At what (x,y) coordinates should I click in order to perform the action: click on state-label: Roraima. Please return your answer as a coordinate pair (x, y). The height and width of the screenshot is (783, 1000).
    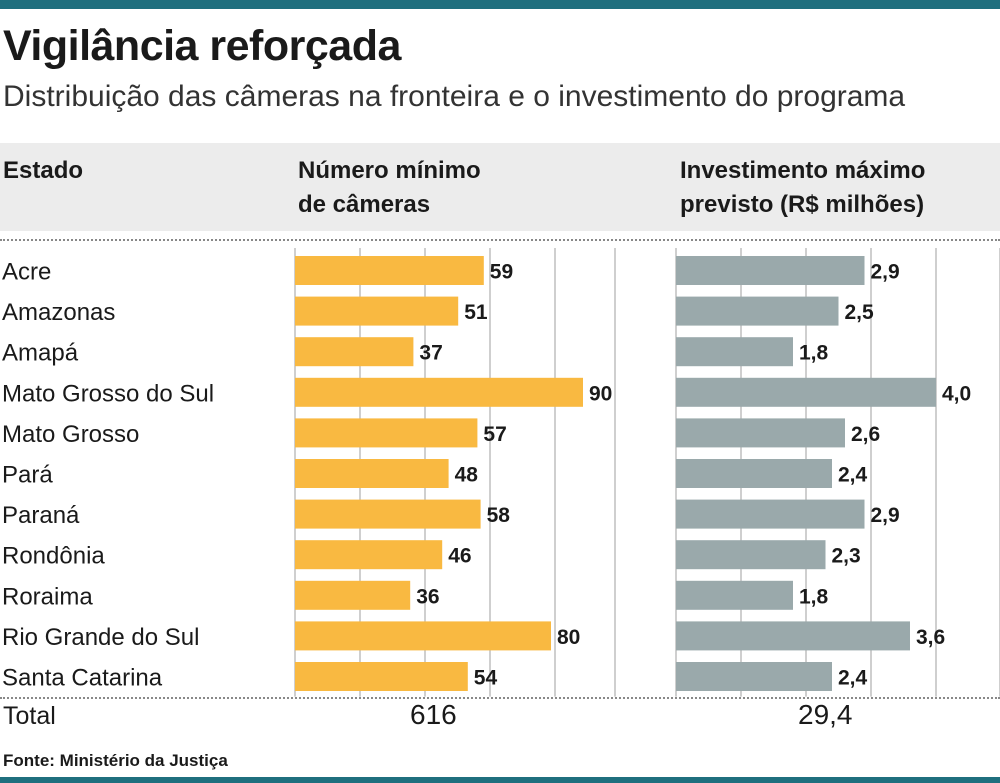
    Looking at the image, I should click on (47, 596).